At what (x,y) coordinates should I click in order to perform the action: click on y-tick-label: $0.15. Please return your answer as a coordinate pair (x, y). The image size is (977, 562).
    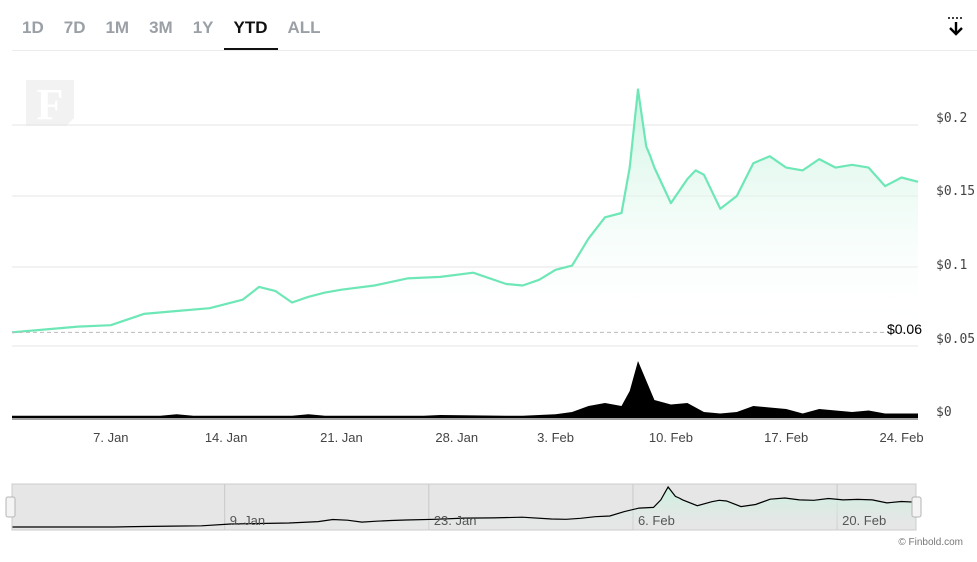
    Looking at the image, I should click on (955, 191).